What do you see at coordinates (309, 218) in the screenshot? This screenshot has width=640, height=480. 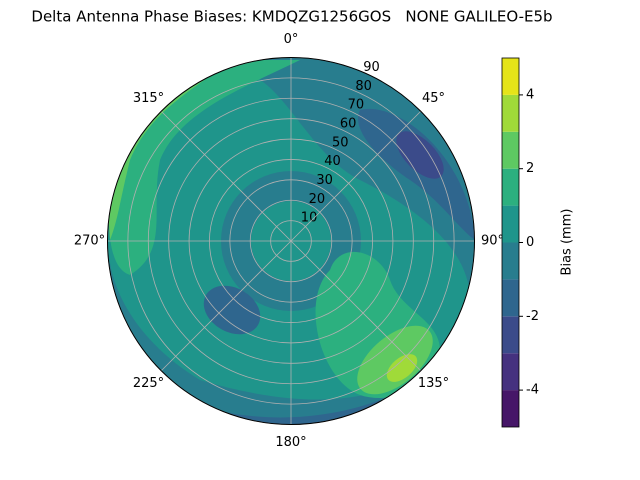 I see `r-tick-label: 10` at bounding box center [309, 218].